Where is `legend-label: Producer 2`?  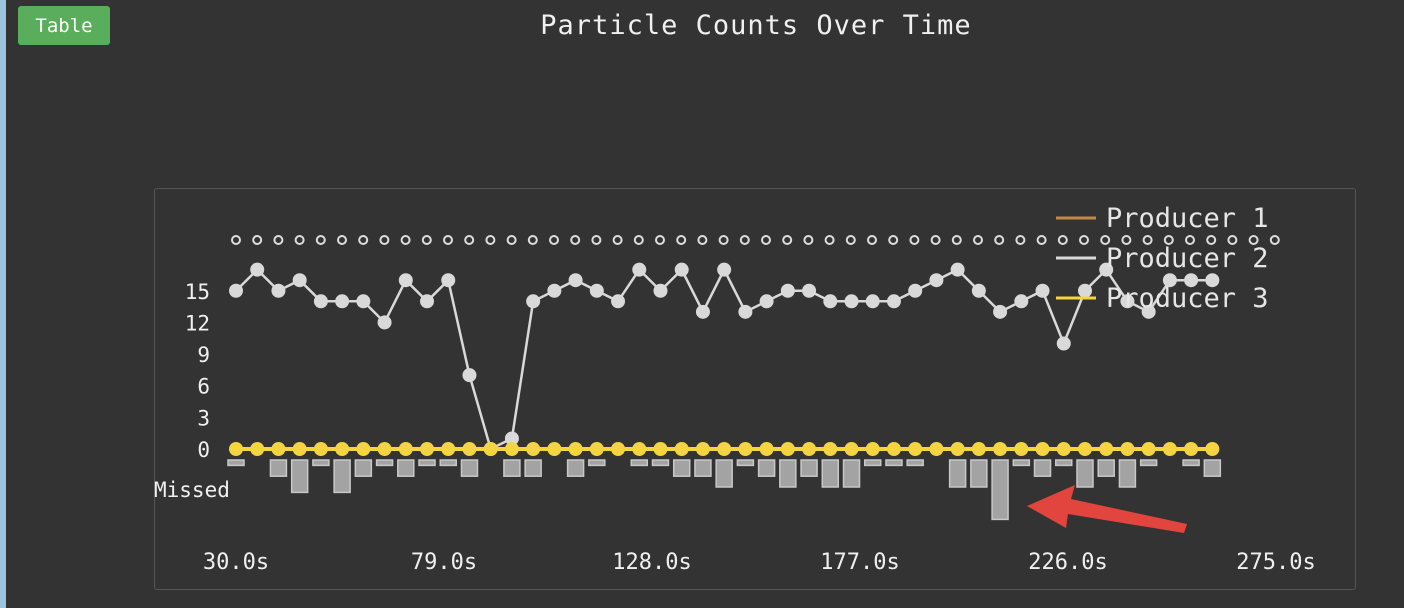 legend-label: Producer 2 is located at coordinates (1187, 258).